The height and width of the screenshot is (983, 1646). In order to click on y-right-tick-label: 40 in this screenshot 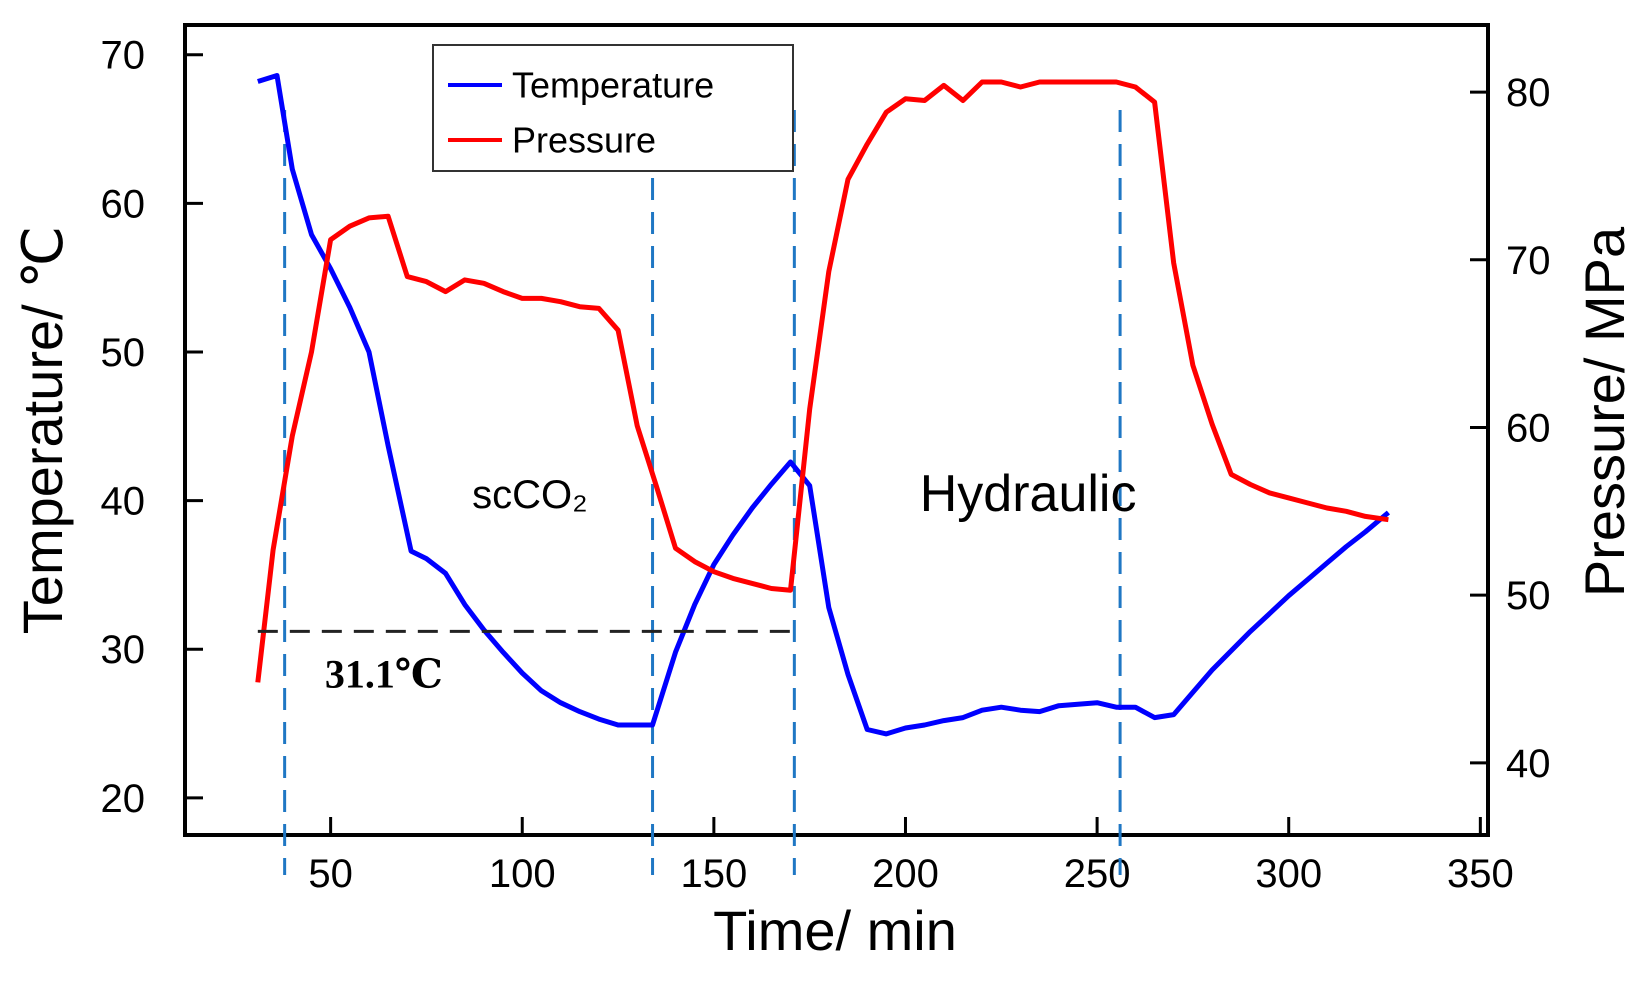, I will do `click(1528, 764)`.